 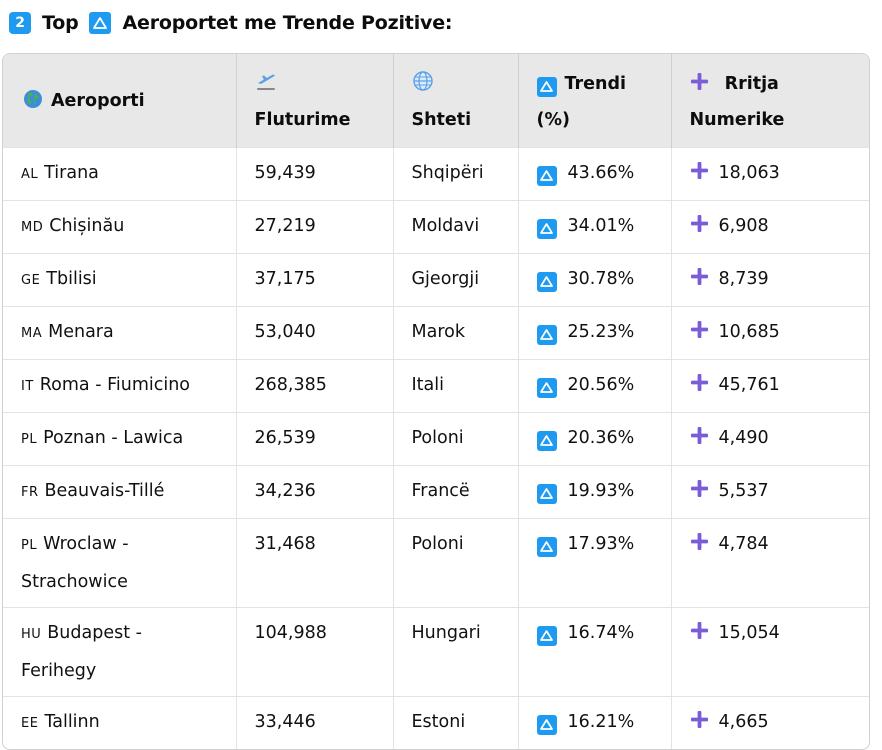 I want to click on country-cell: Moldavi, so click(x=456, y=227).